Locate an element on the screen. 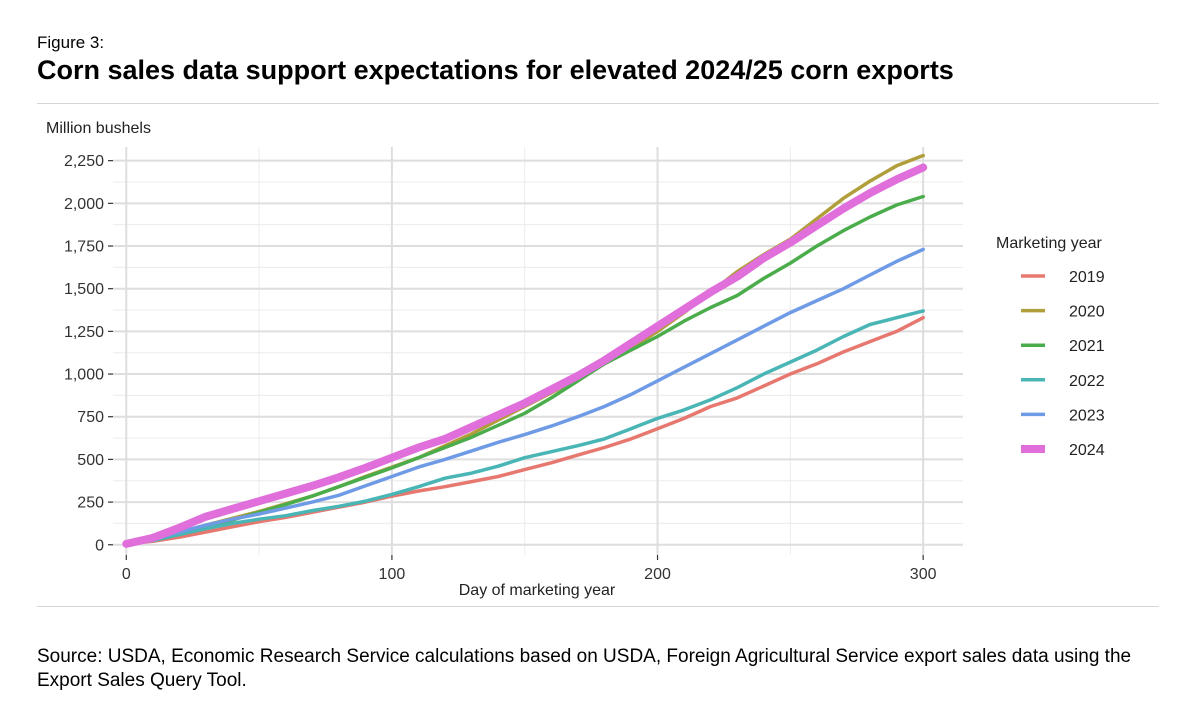 Image resolution: width=1194 pixels, height=710 pixels. y-axis-ticks: 0 250 500 750 1,000 1,250 1,500 1,750 2,000 2,250 is located at coordinates (88, 353).